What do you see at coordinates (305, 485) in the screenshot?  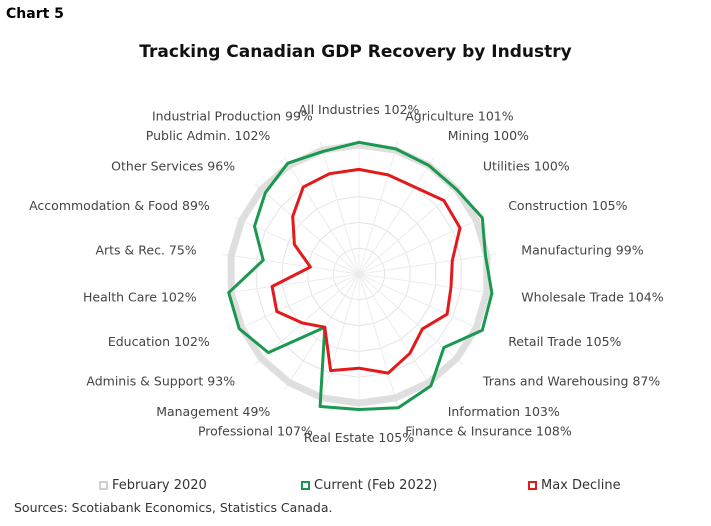 I see `legend-swatch-current` at bounding box center [305, 485].